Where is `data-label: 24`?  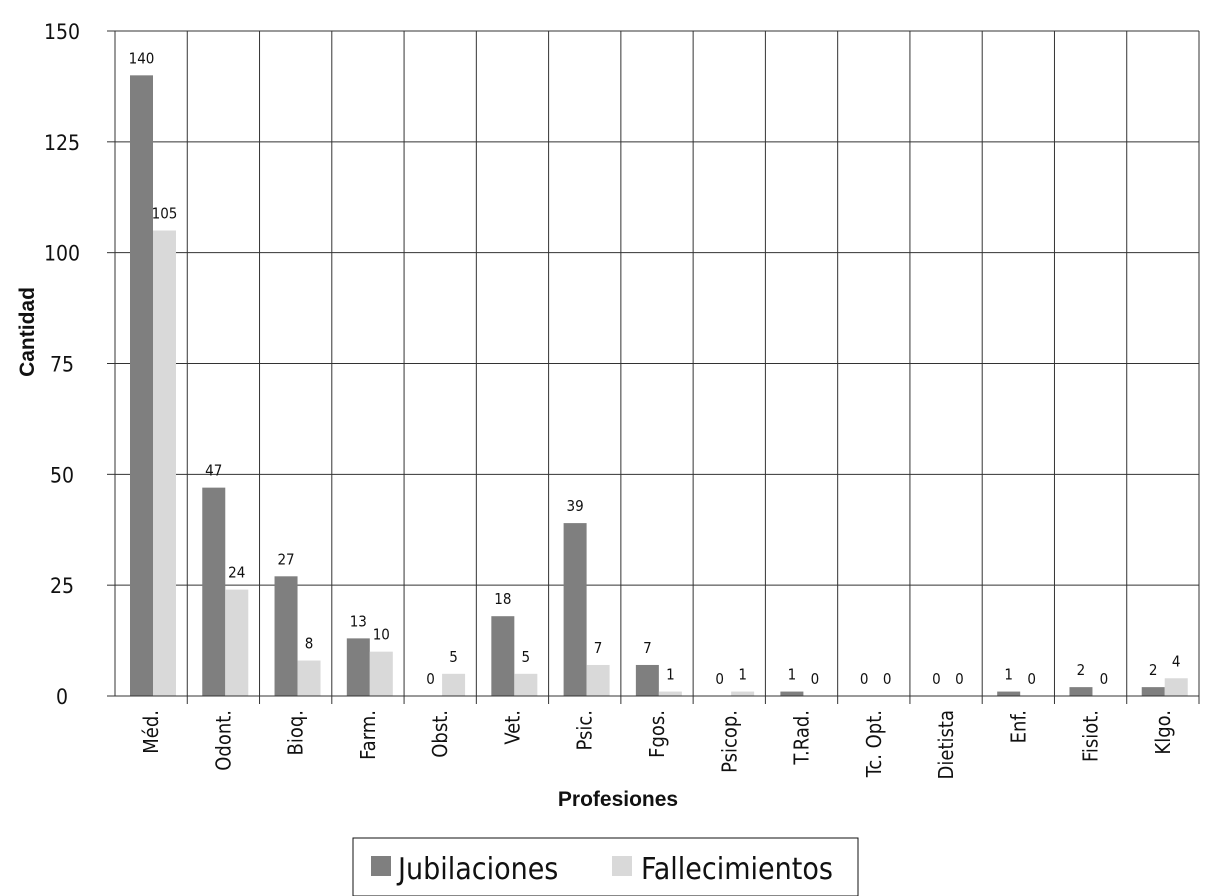 data-label: 24 is located at coordinates (236, 573).